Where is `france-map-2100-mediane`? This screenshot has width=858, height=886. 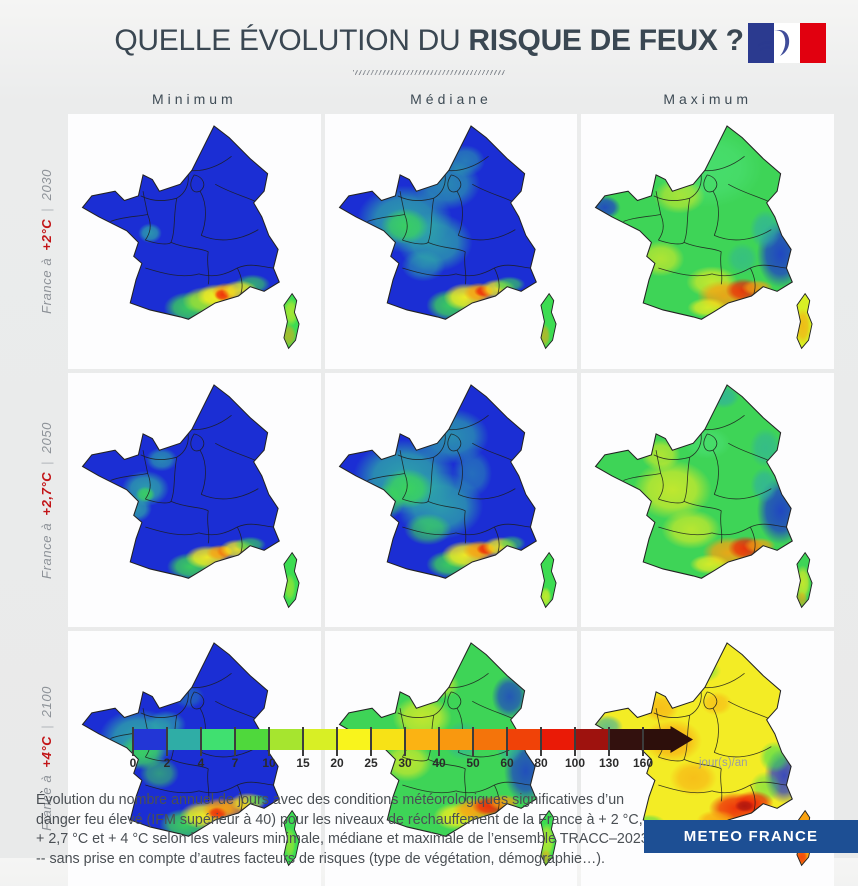 france-map-2100-mediane is located at coordinates (447, 754).